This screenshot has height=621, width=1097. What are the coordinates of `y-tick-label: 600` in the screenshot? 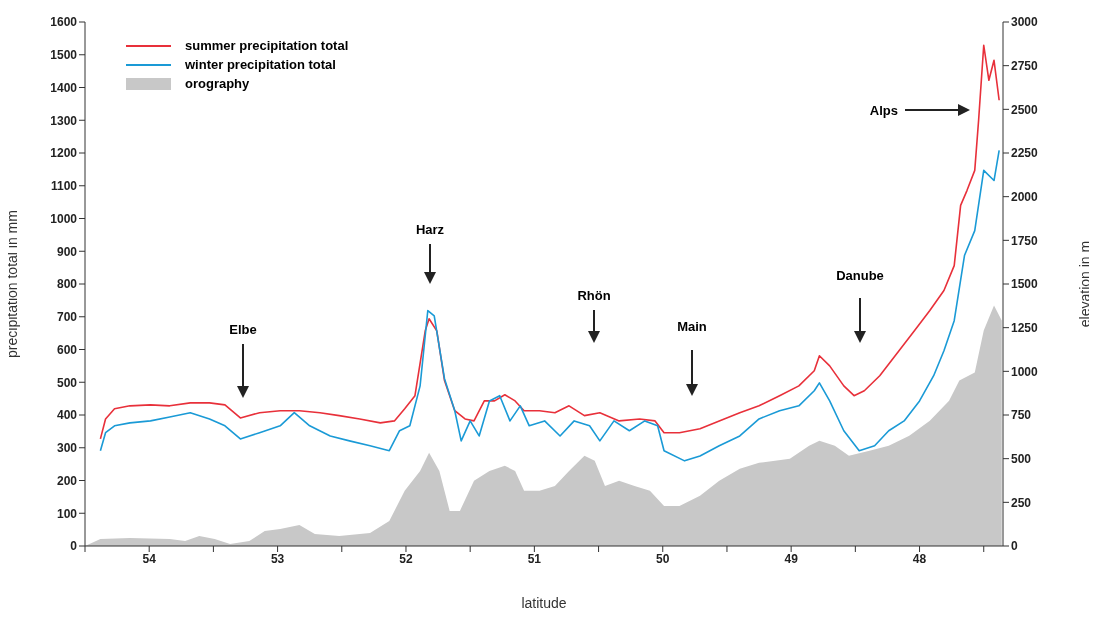 It's located at (67, 349).